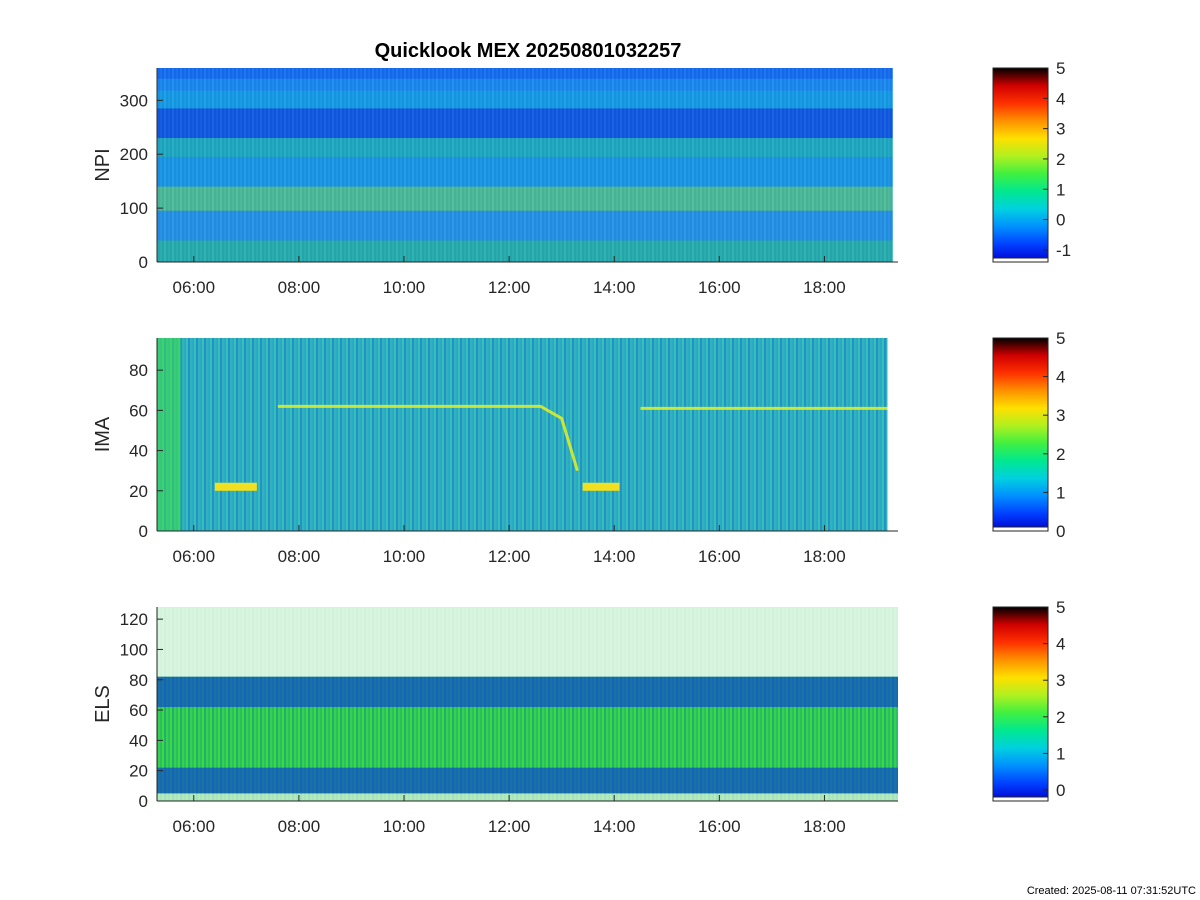 This screenshot has width=1200, height=900. What do you see at coordinates (134, 100) in the screenshot?
I see `y-tick-label: 300` at bounding box center [134, 100].